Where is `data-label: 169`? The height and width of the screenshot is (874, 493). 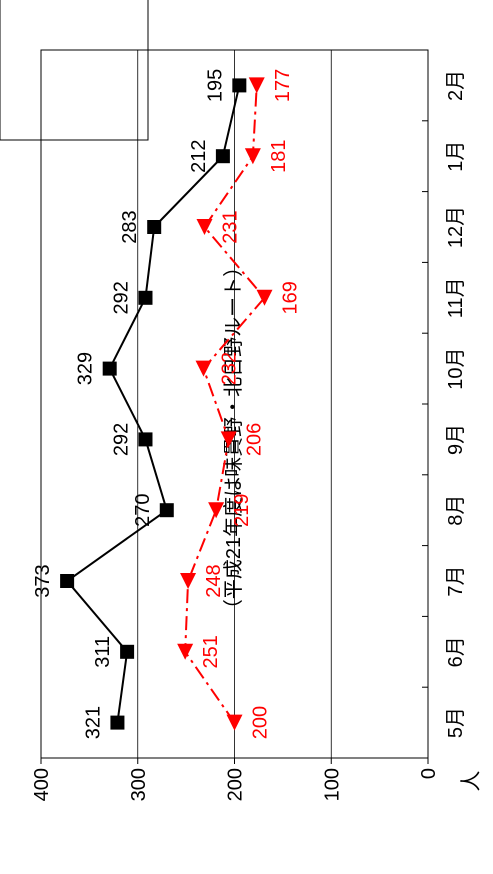
data-label: 169 is located at coordinates (290, 297).